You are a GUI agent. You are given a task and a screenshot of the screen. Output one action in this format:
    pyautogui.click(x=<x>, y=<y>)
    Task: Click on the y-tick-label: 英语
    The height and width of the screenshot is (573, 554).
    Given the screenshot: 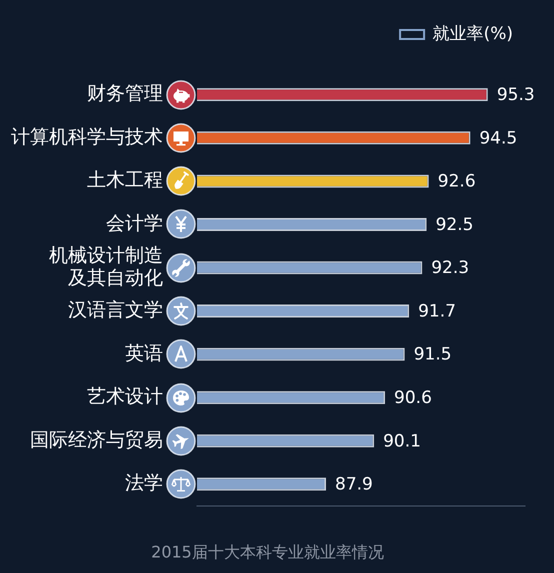 What is the action you would take?
    pyautogui.click(x=144, y=353)
    